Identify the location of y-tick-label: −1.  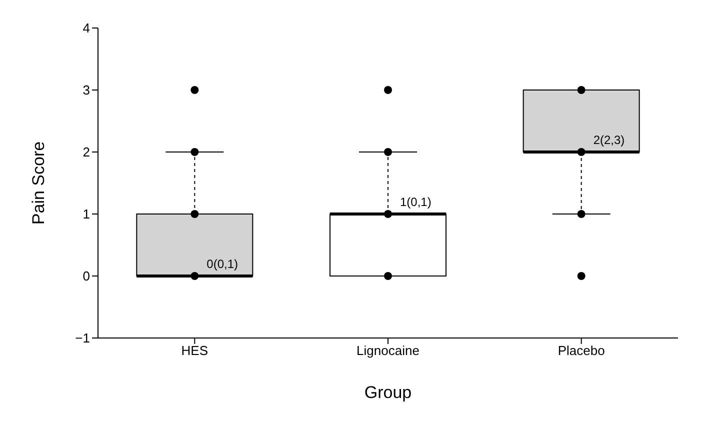
(82, 338).